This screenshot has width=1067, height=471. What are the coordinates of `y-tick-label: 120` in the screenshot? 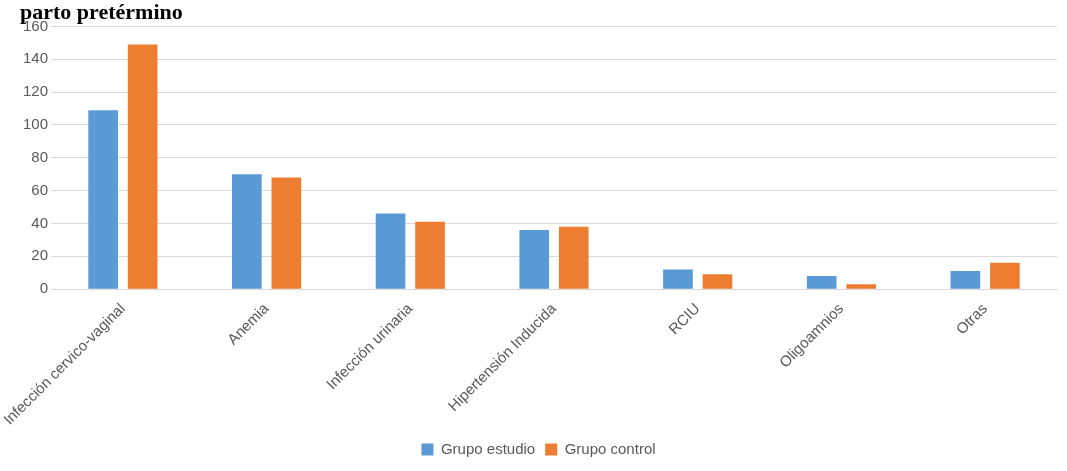 It's located at (36, 91).